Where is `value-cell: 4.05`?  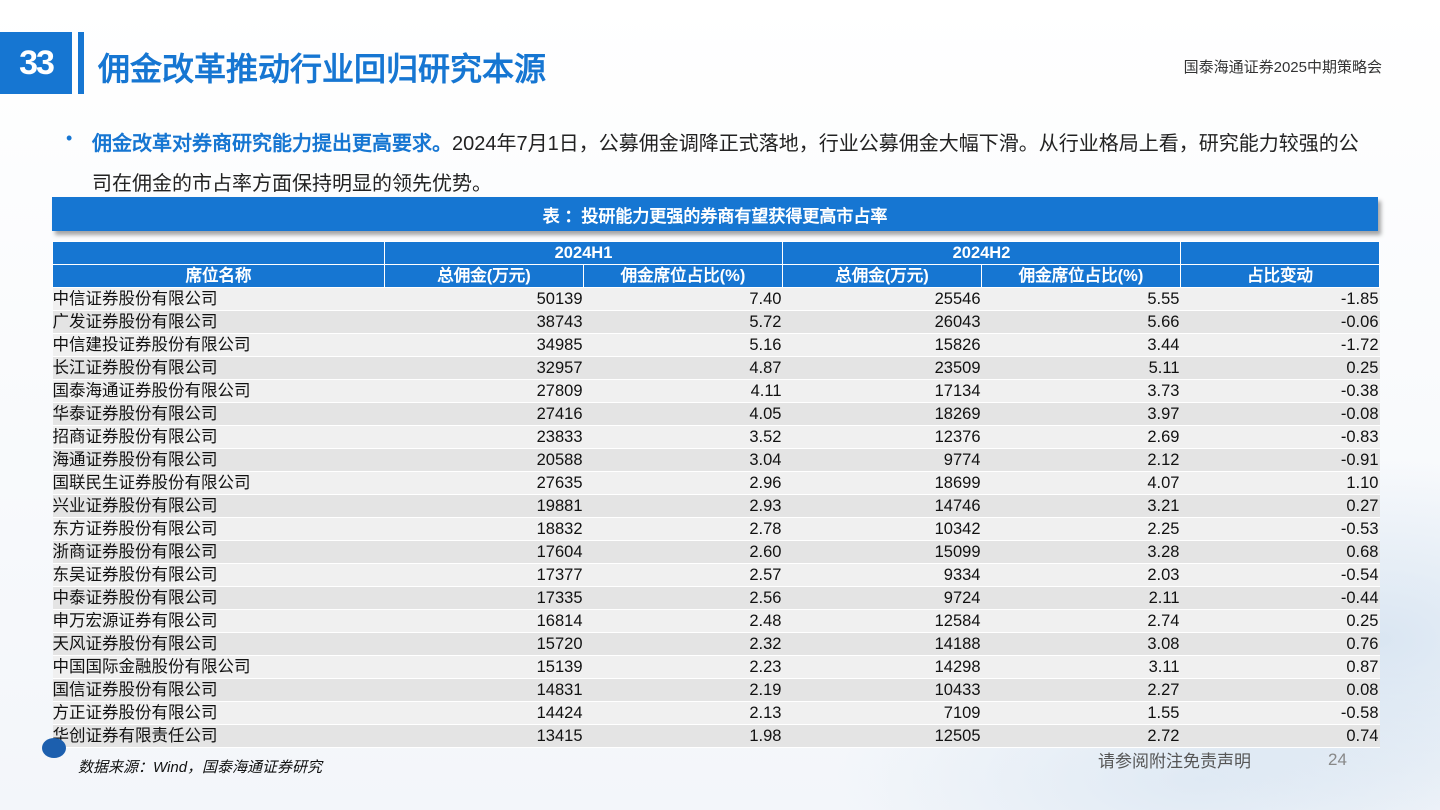 value-cell: 4.05 is located at coordinates (683, 414).